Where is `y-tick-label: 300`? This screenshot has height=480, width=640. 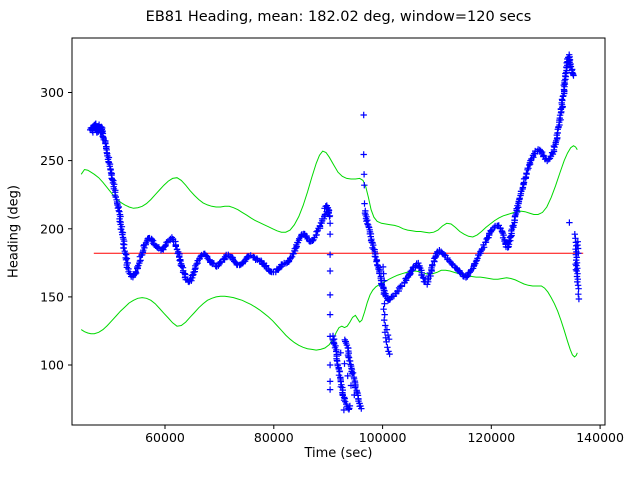
y-tick-label: 300 is located at coordinates (52, 92).